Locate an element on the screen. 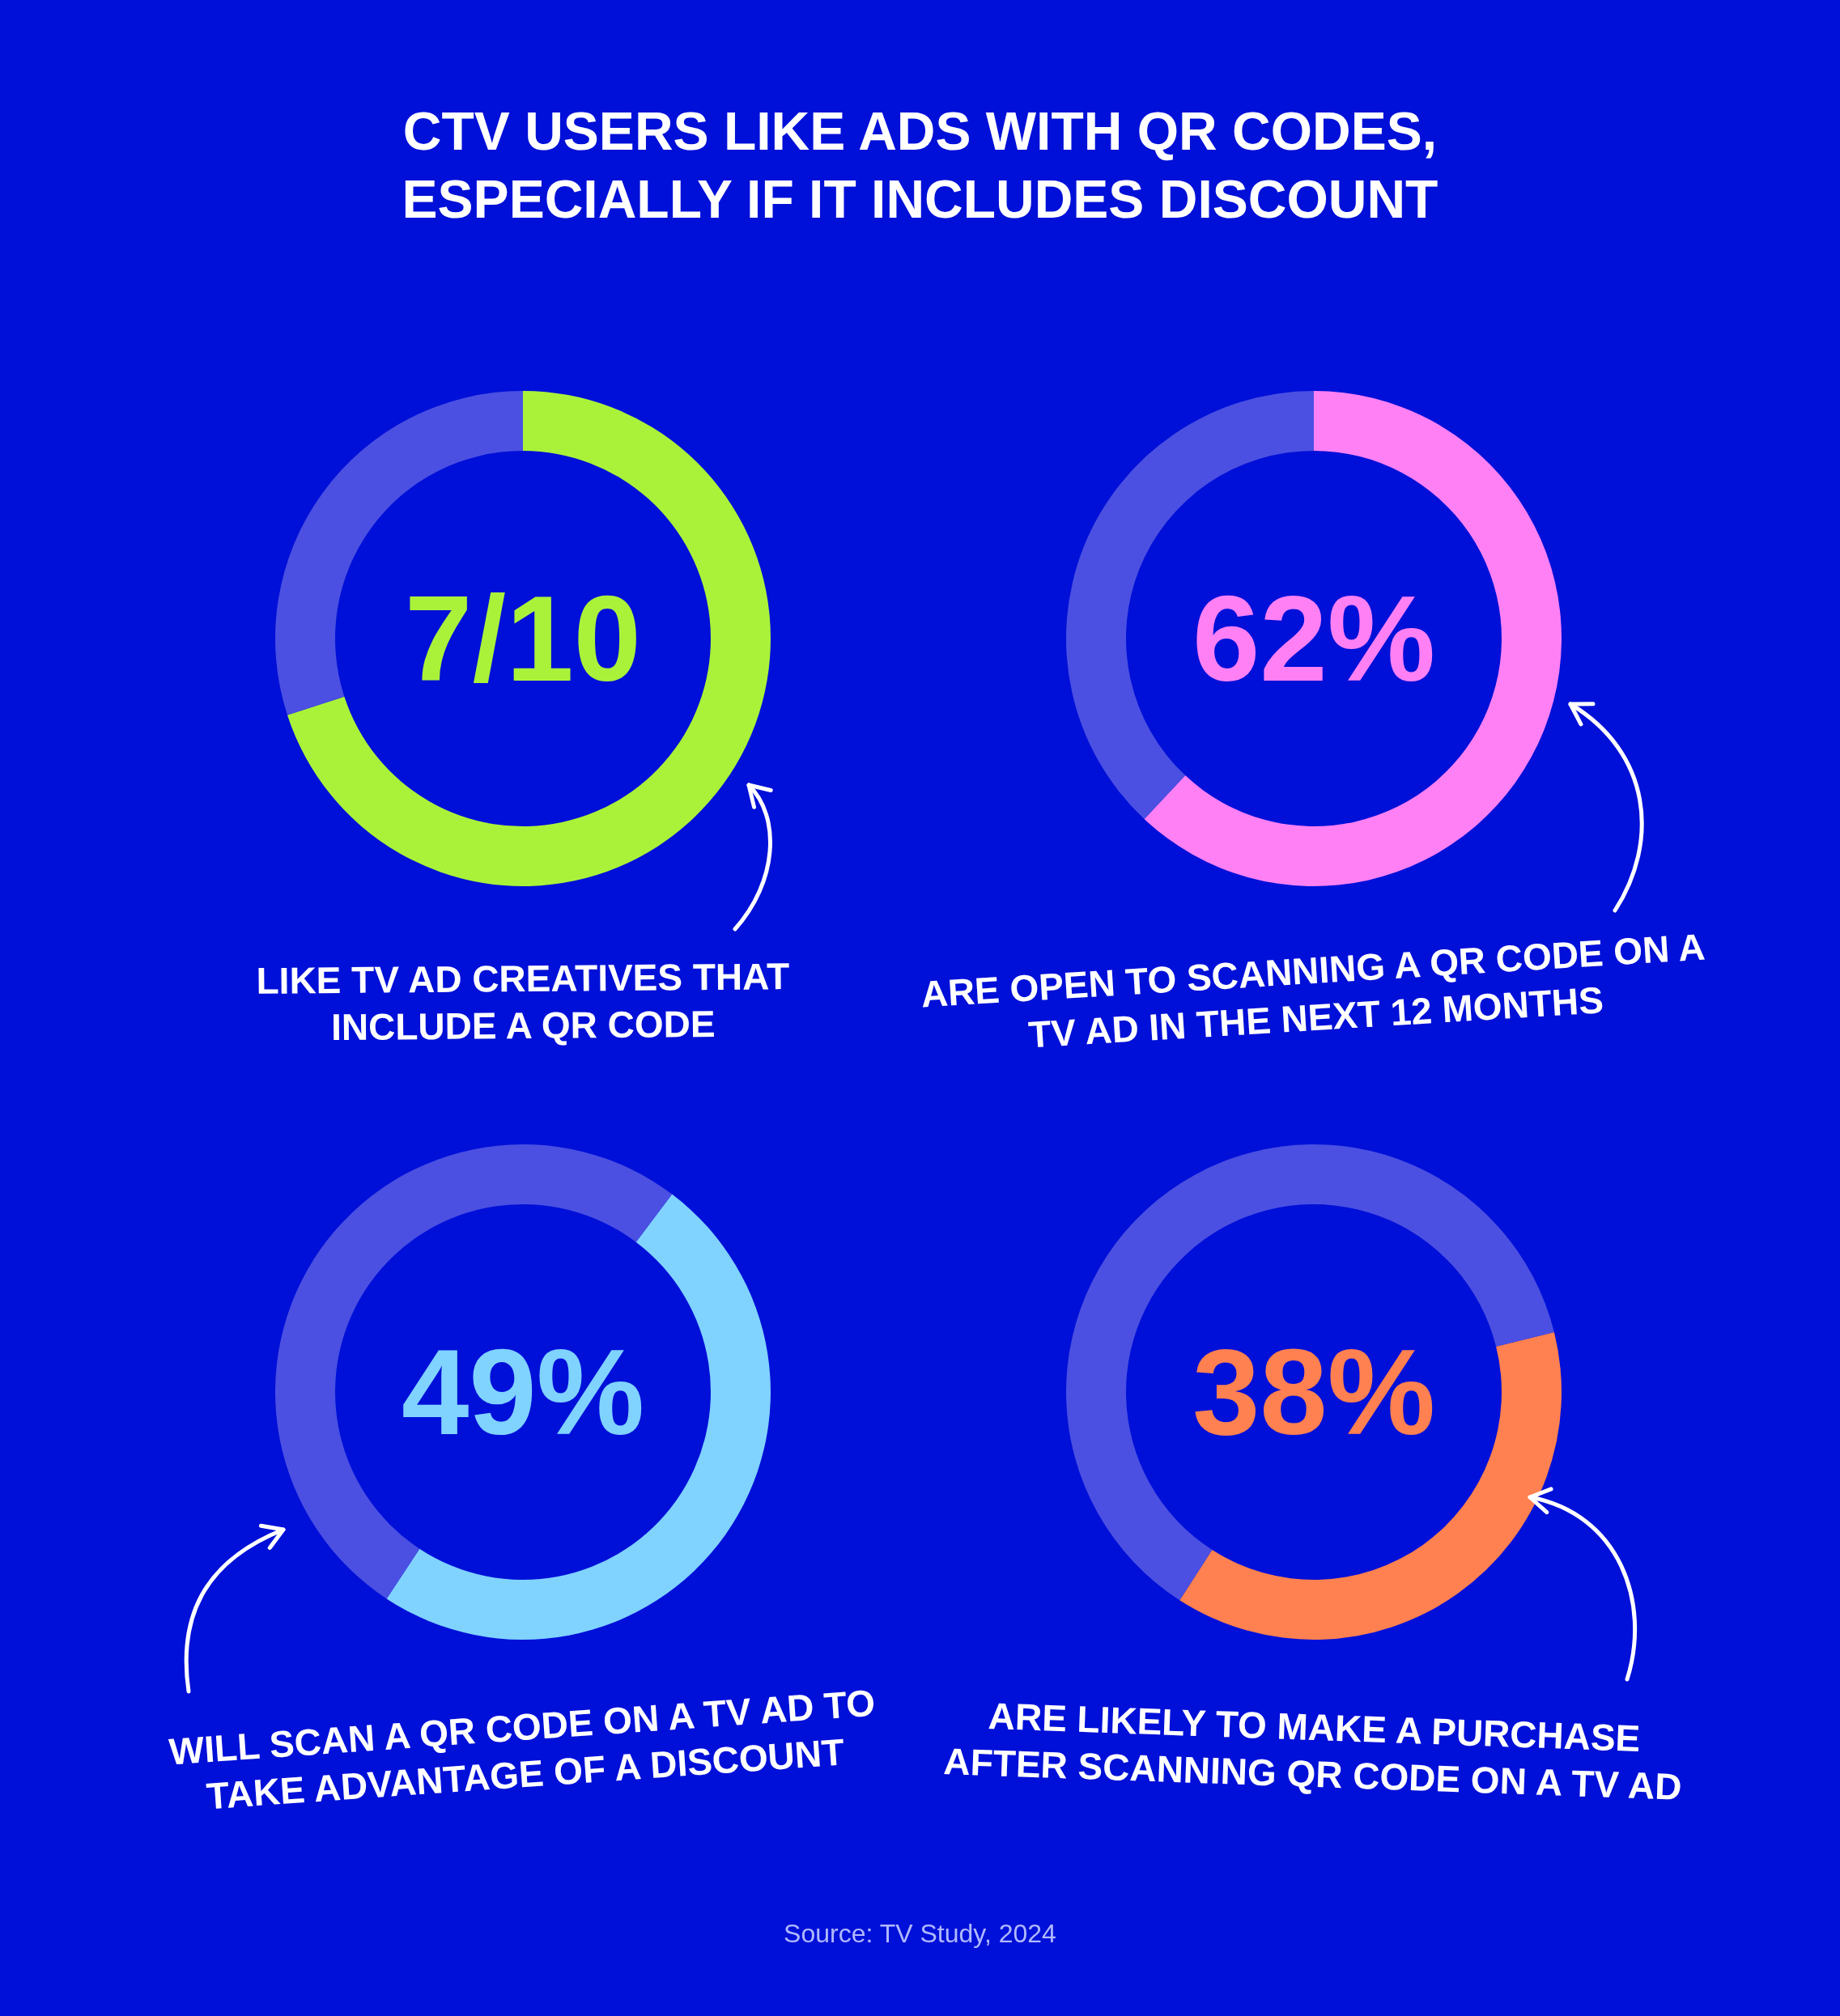 This screenshot has width=1840, height=2016. text: 7/10 is located at coordinates (523, 639).